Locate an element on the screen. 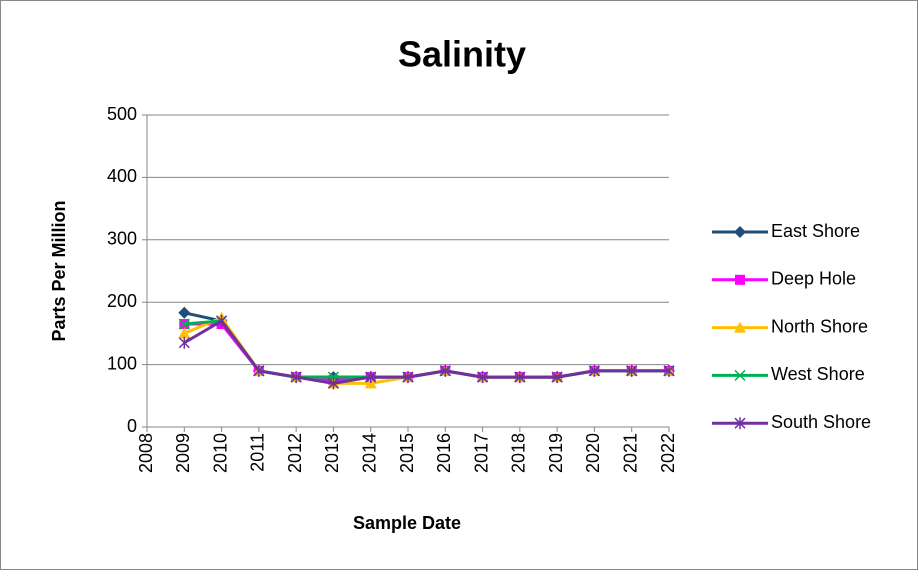  x-tick-label: 2018 is located at coordinates (519, 453).